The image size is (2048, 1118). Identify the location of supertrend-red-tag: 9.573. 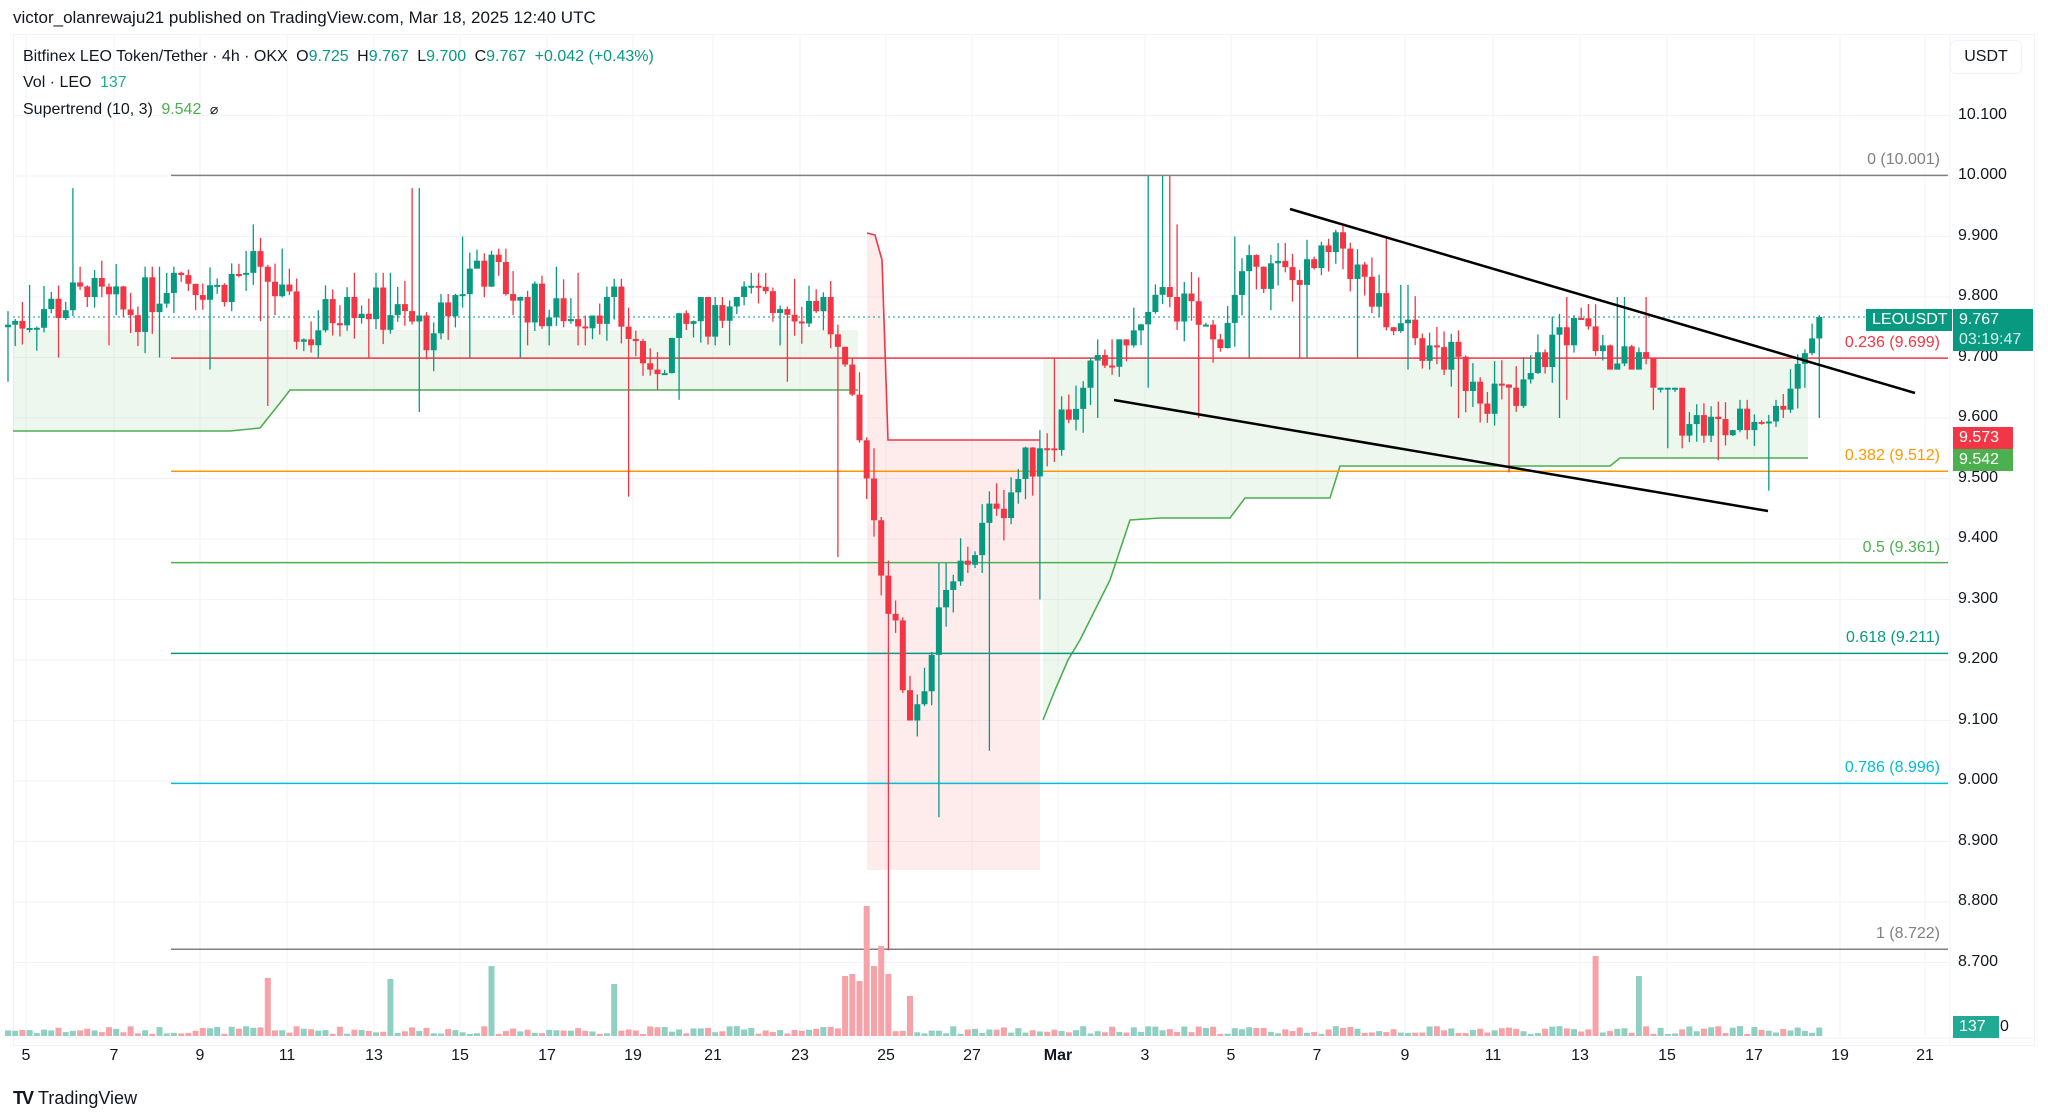
(1983, 438).